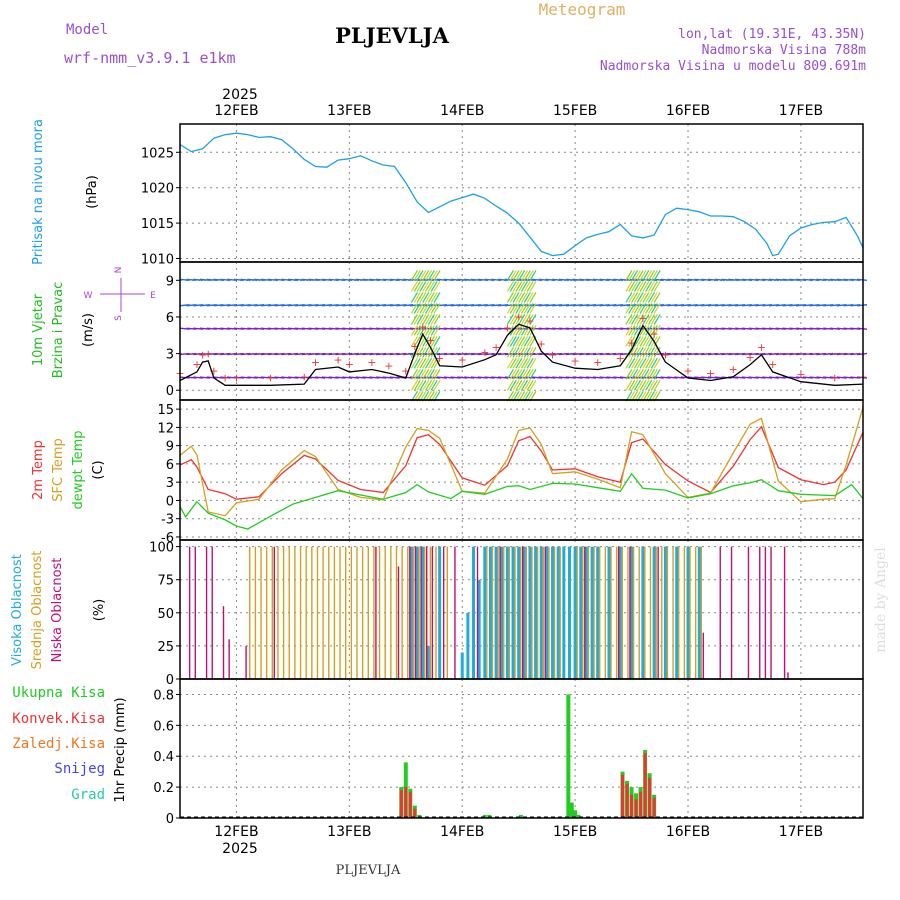 Image resolution: width=900 pixels, height=900 pixels. Describe the element at coordinates (349, 832) in the screenshot. I see `bottom-day-label: 13FEB` at that location.